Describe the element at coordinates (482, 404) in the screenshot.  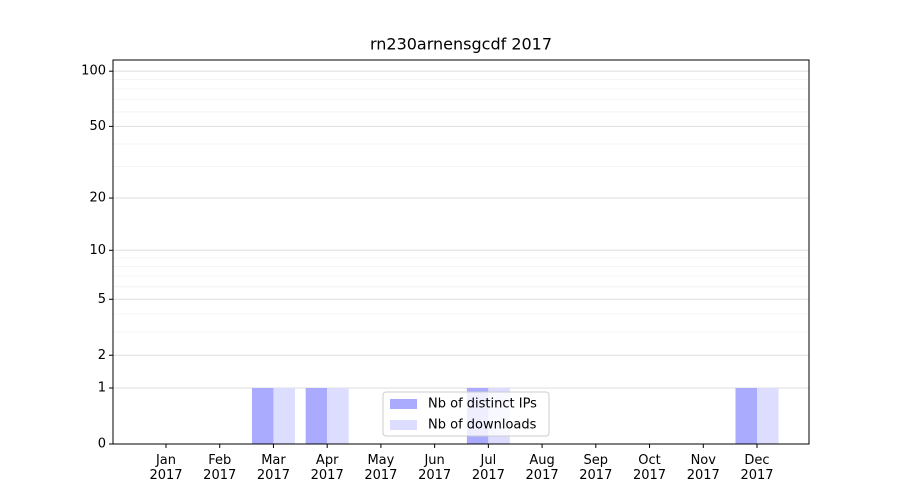
I see `legend-label: Nb of distinct IPs` at that location.